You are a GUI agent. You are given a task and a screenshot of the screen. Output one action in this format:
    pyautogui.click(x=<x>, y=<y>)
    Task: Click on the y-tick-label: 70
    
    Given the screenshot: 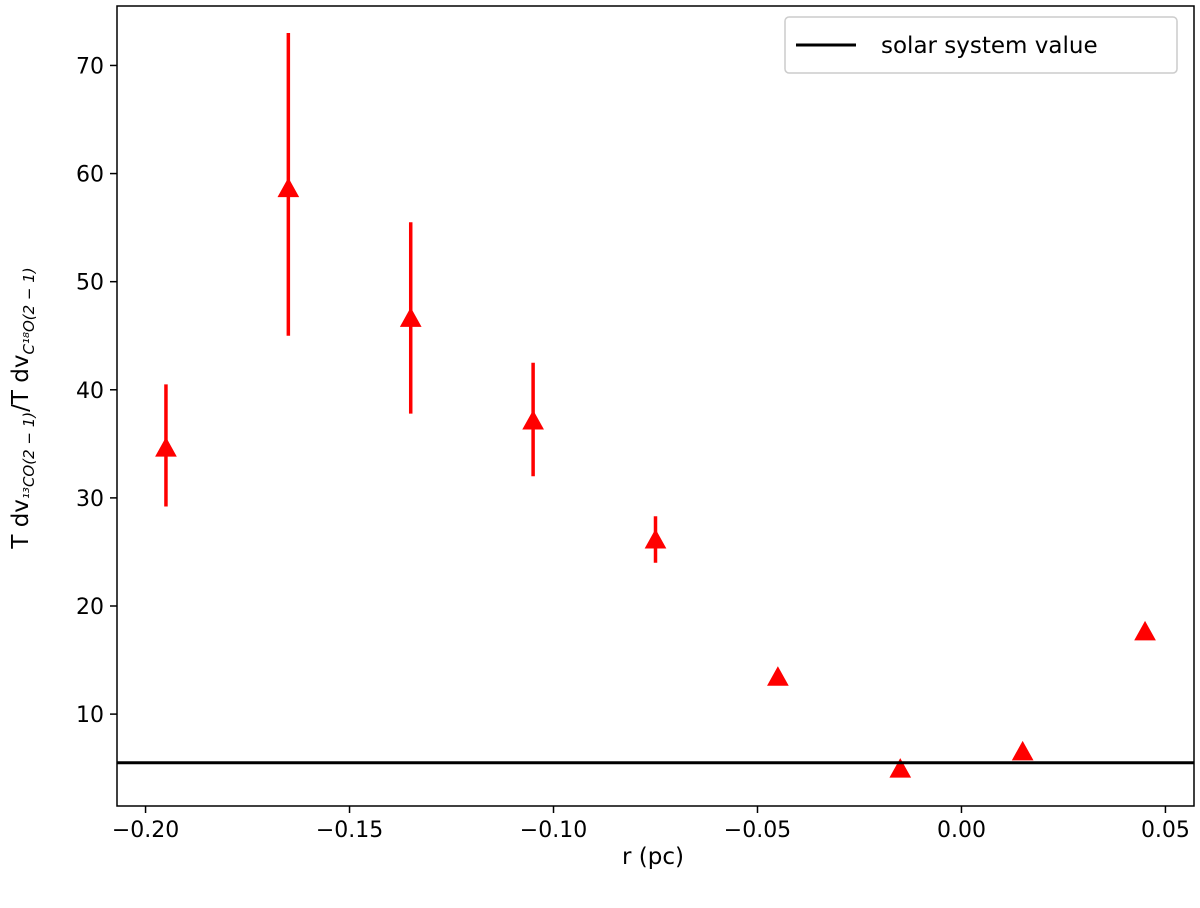 What is the action you would take?
    pyautogui.click(x=90, y=66)
    